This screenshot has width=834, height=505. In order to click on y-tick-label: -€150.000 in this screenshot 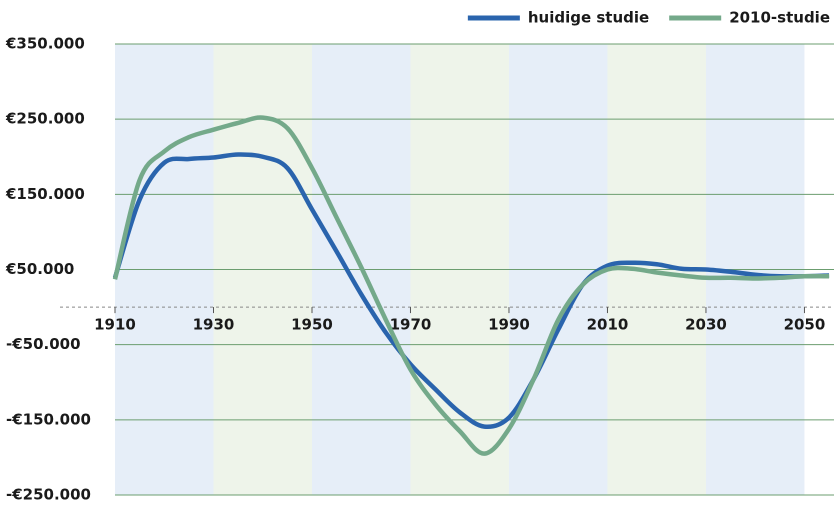, I will do `click(48, 419)`.